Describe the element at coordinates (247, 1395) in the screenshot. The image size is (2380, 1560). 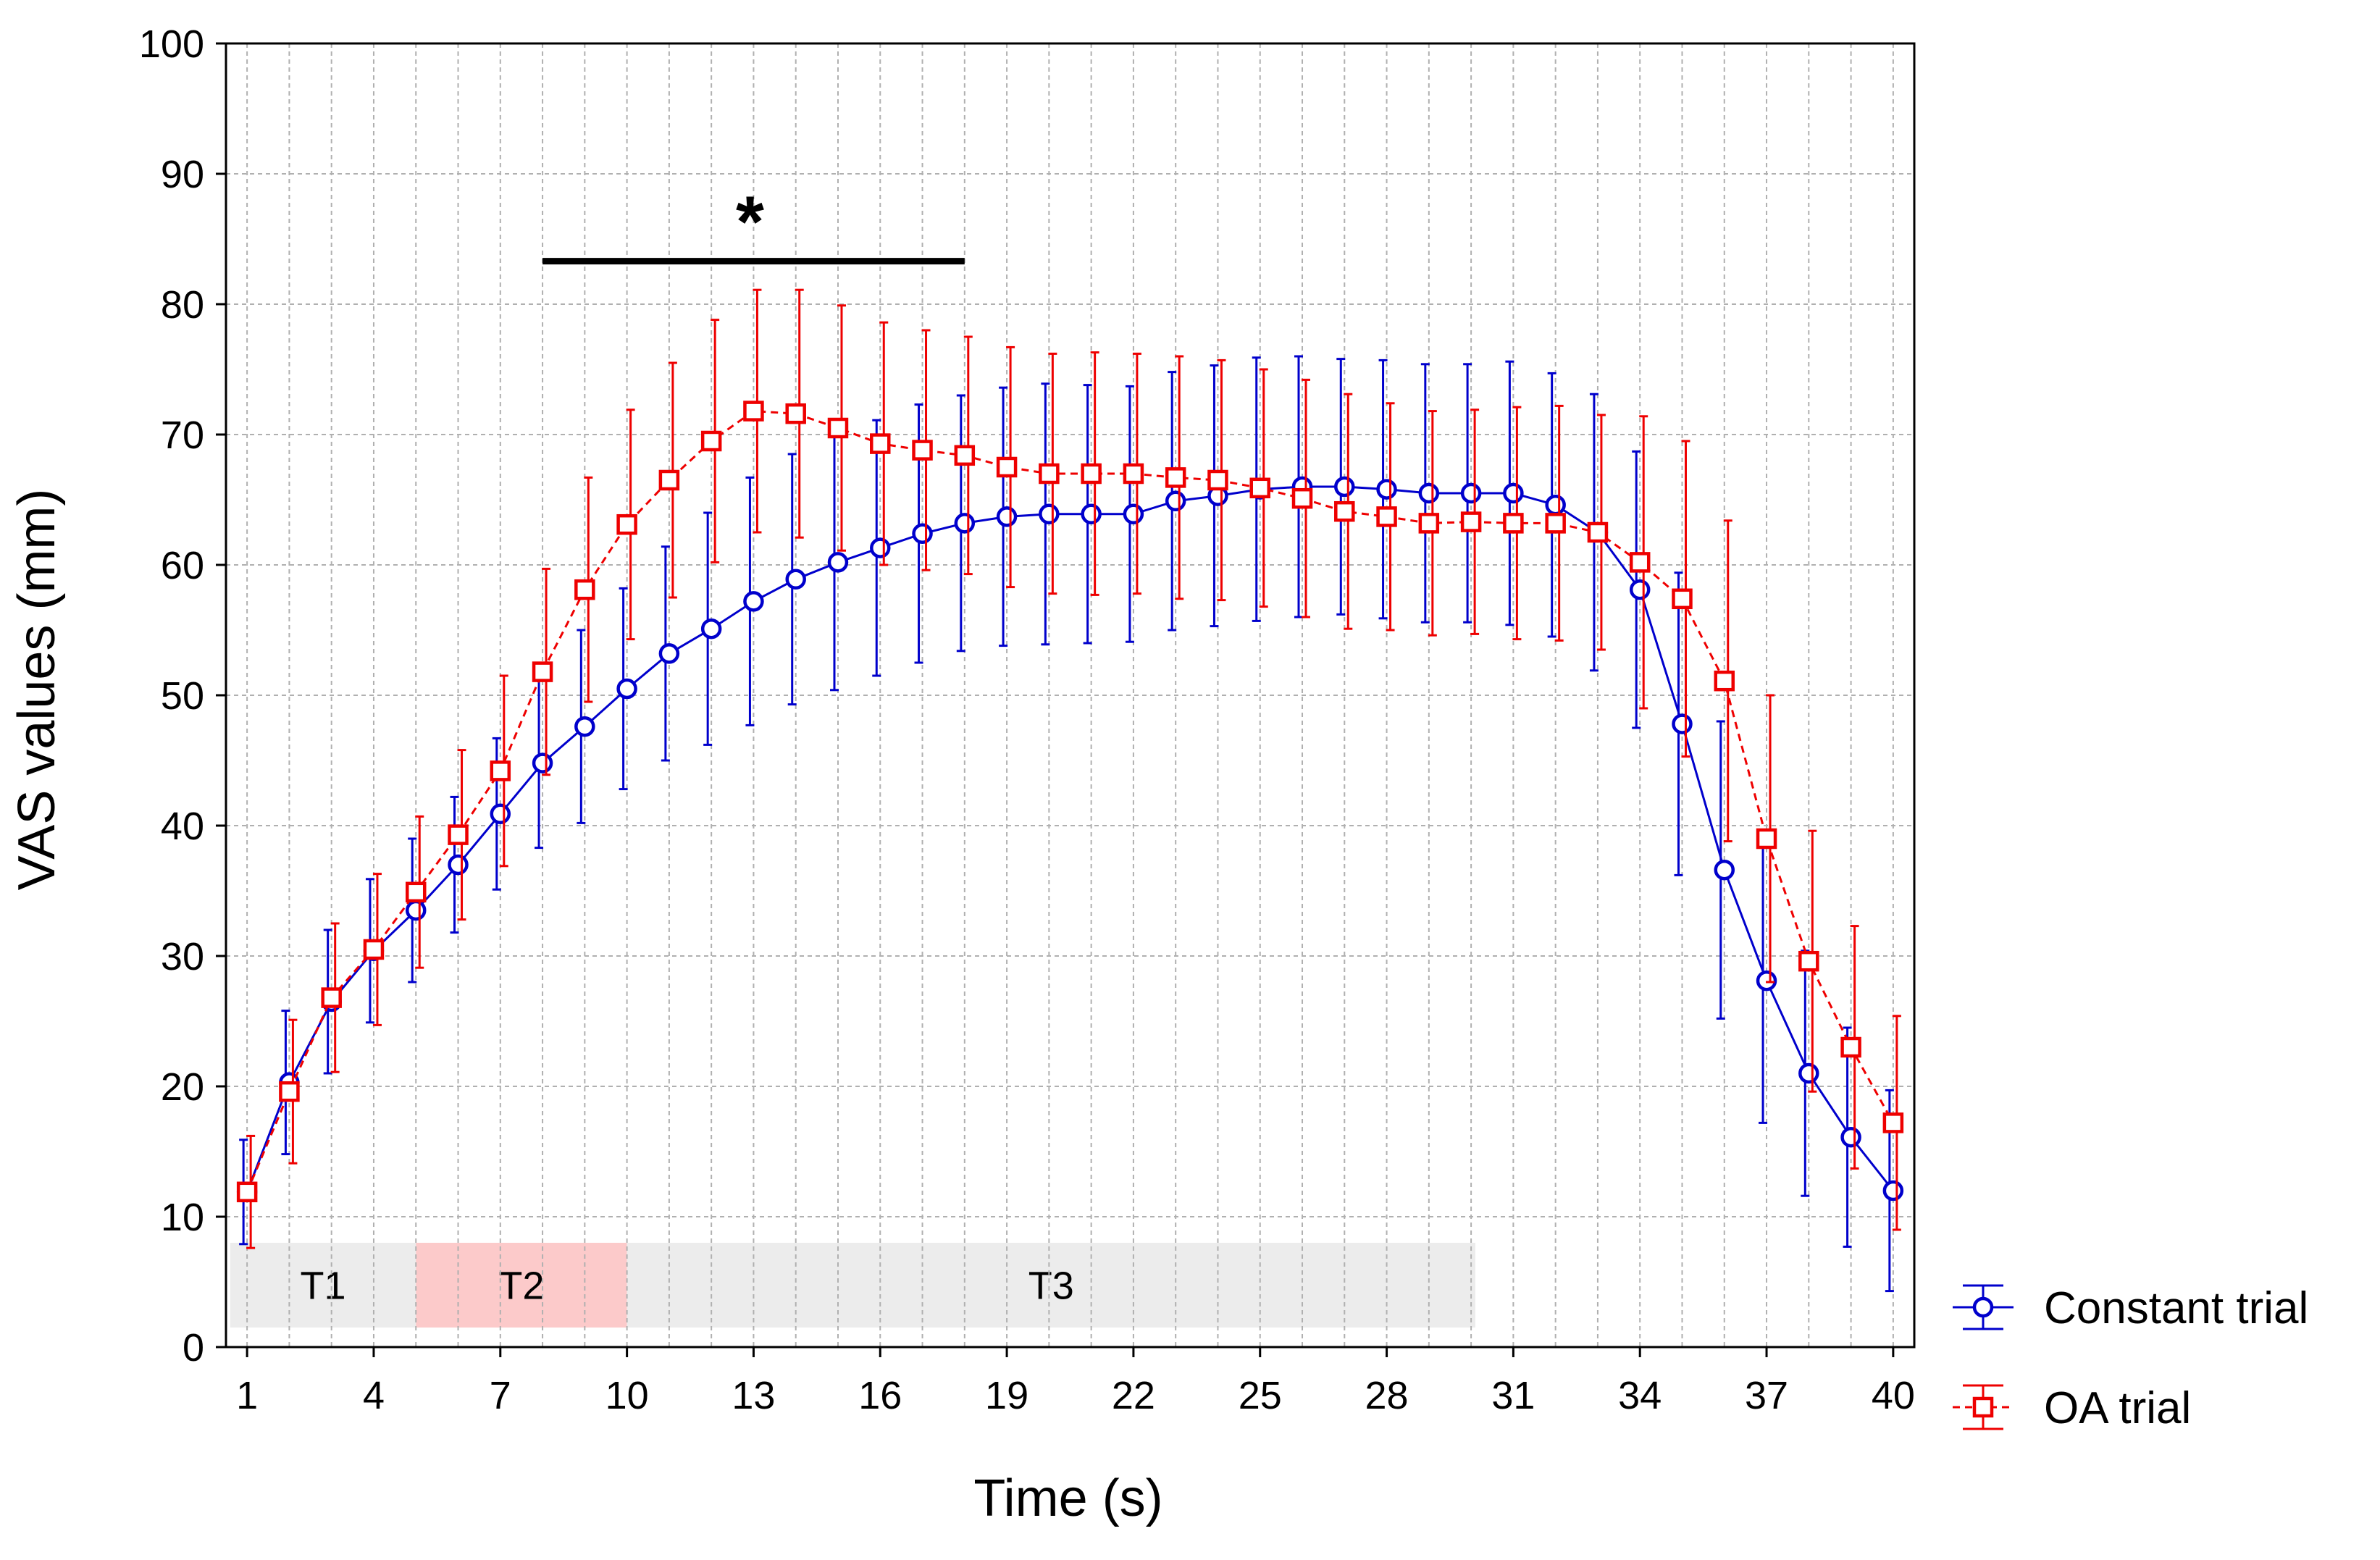
I see `x-tick-label: 1` at that location.